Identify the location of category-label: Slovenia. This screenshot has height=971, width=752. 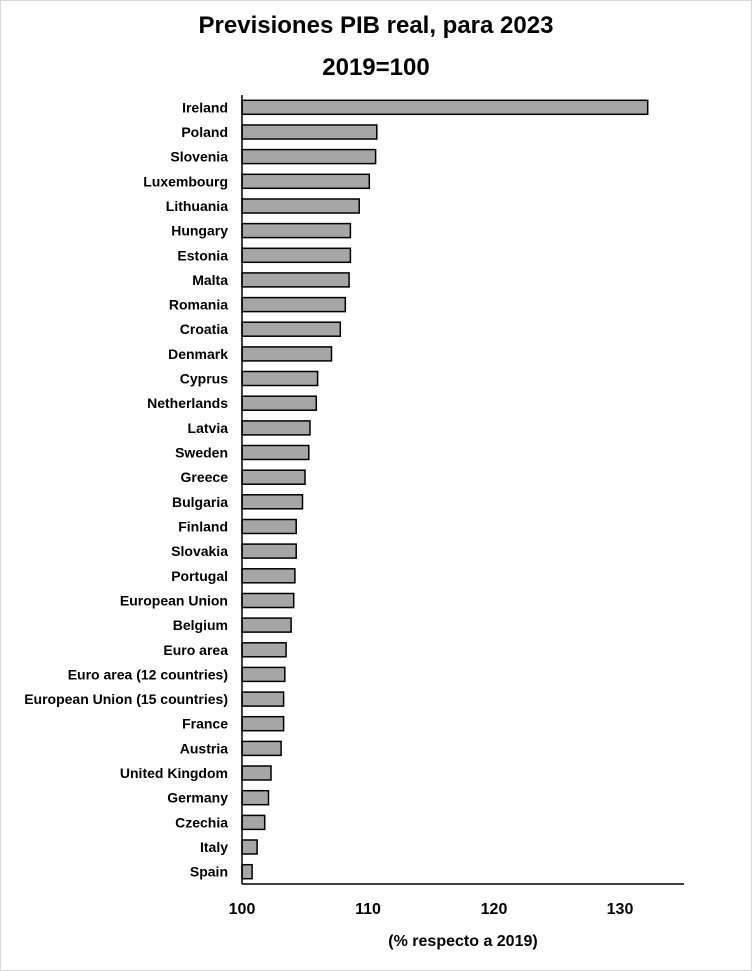
(199, 157).